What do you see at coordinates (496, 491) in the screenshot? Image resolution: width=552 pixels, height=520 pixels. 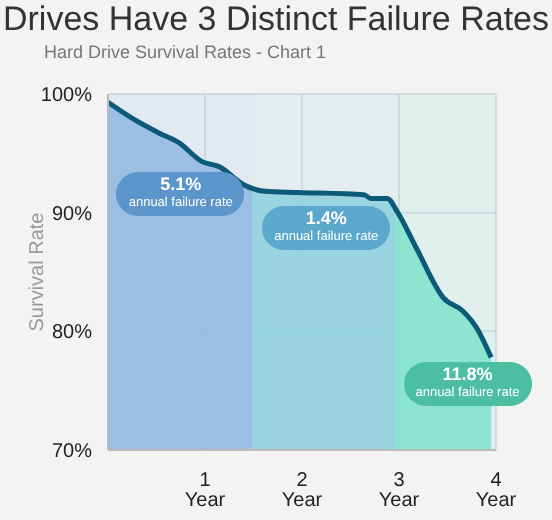 I see `x-tick-label: 4 Year` at bounding box center [496, 491].